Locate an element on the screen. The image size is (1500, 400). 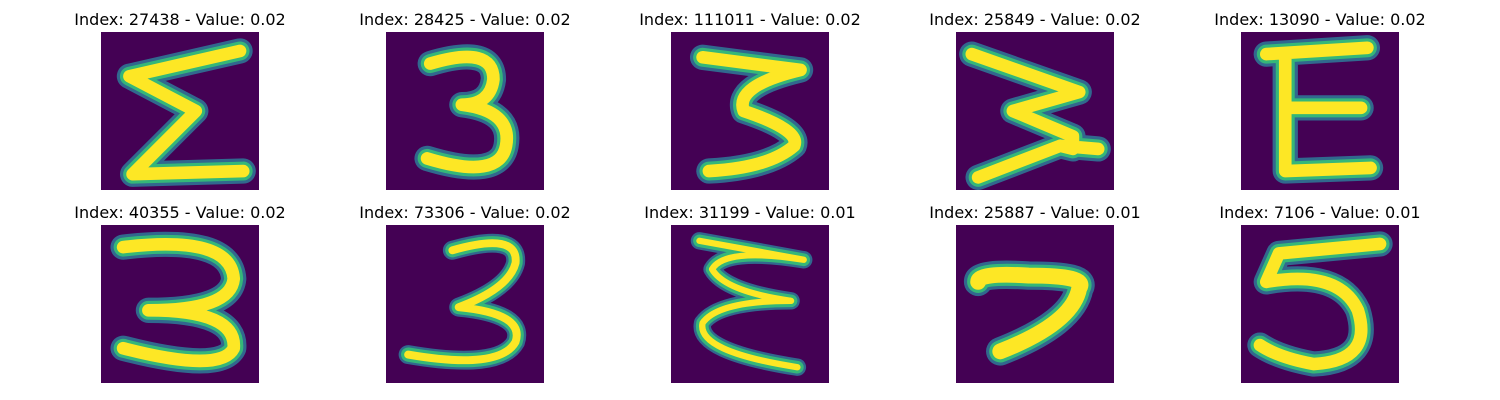
image-panel: Index: 27438 - Value: 0.02 is located at coordinates (180, 105).